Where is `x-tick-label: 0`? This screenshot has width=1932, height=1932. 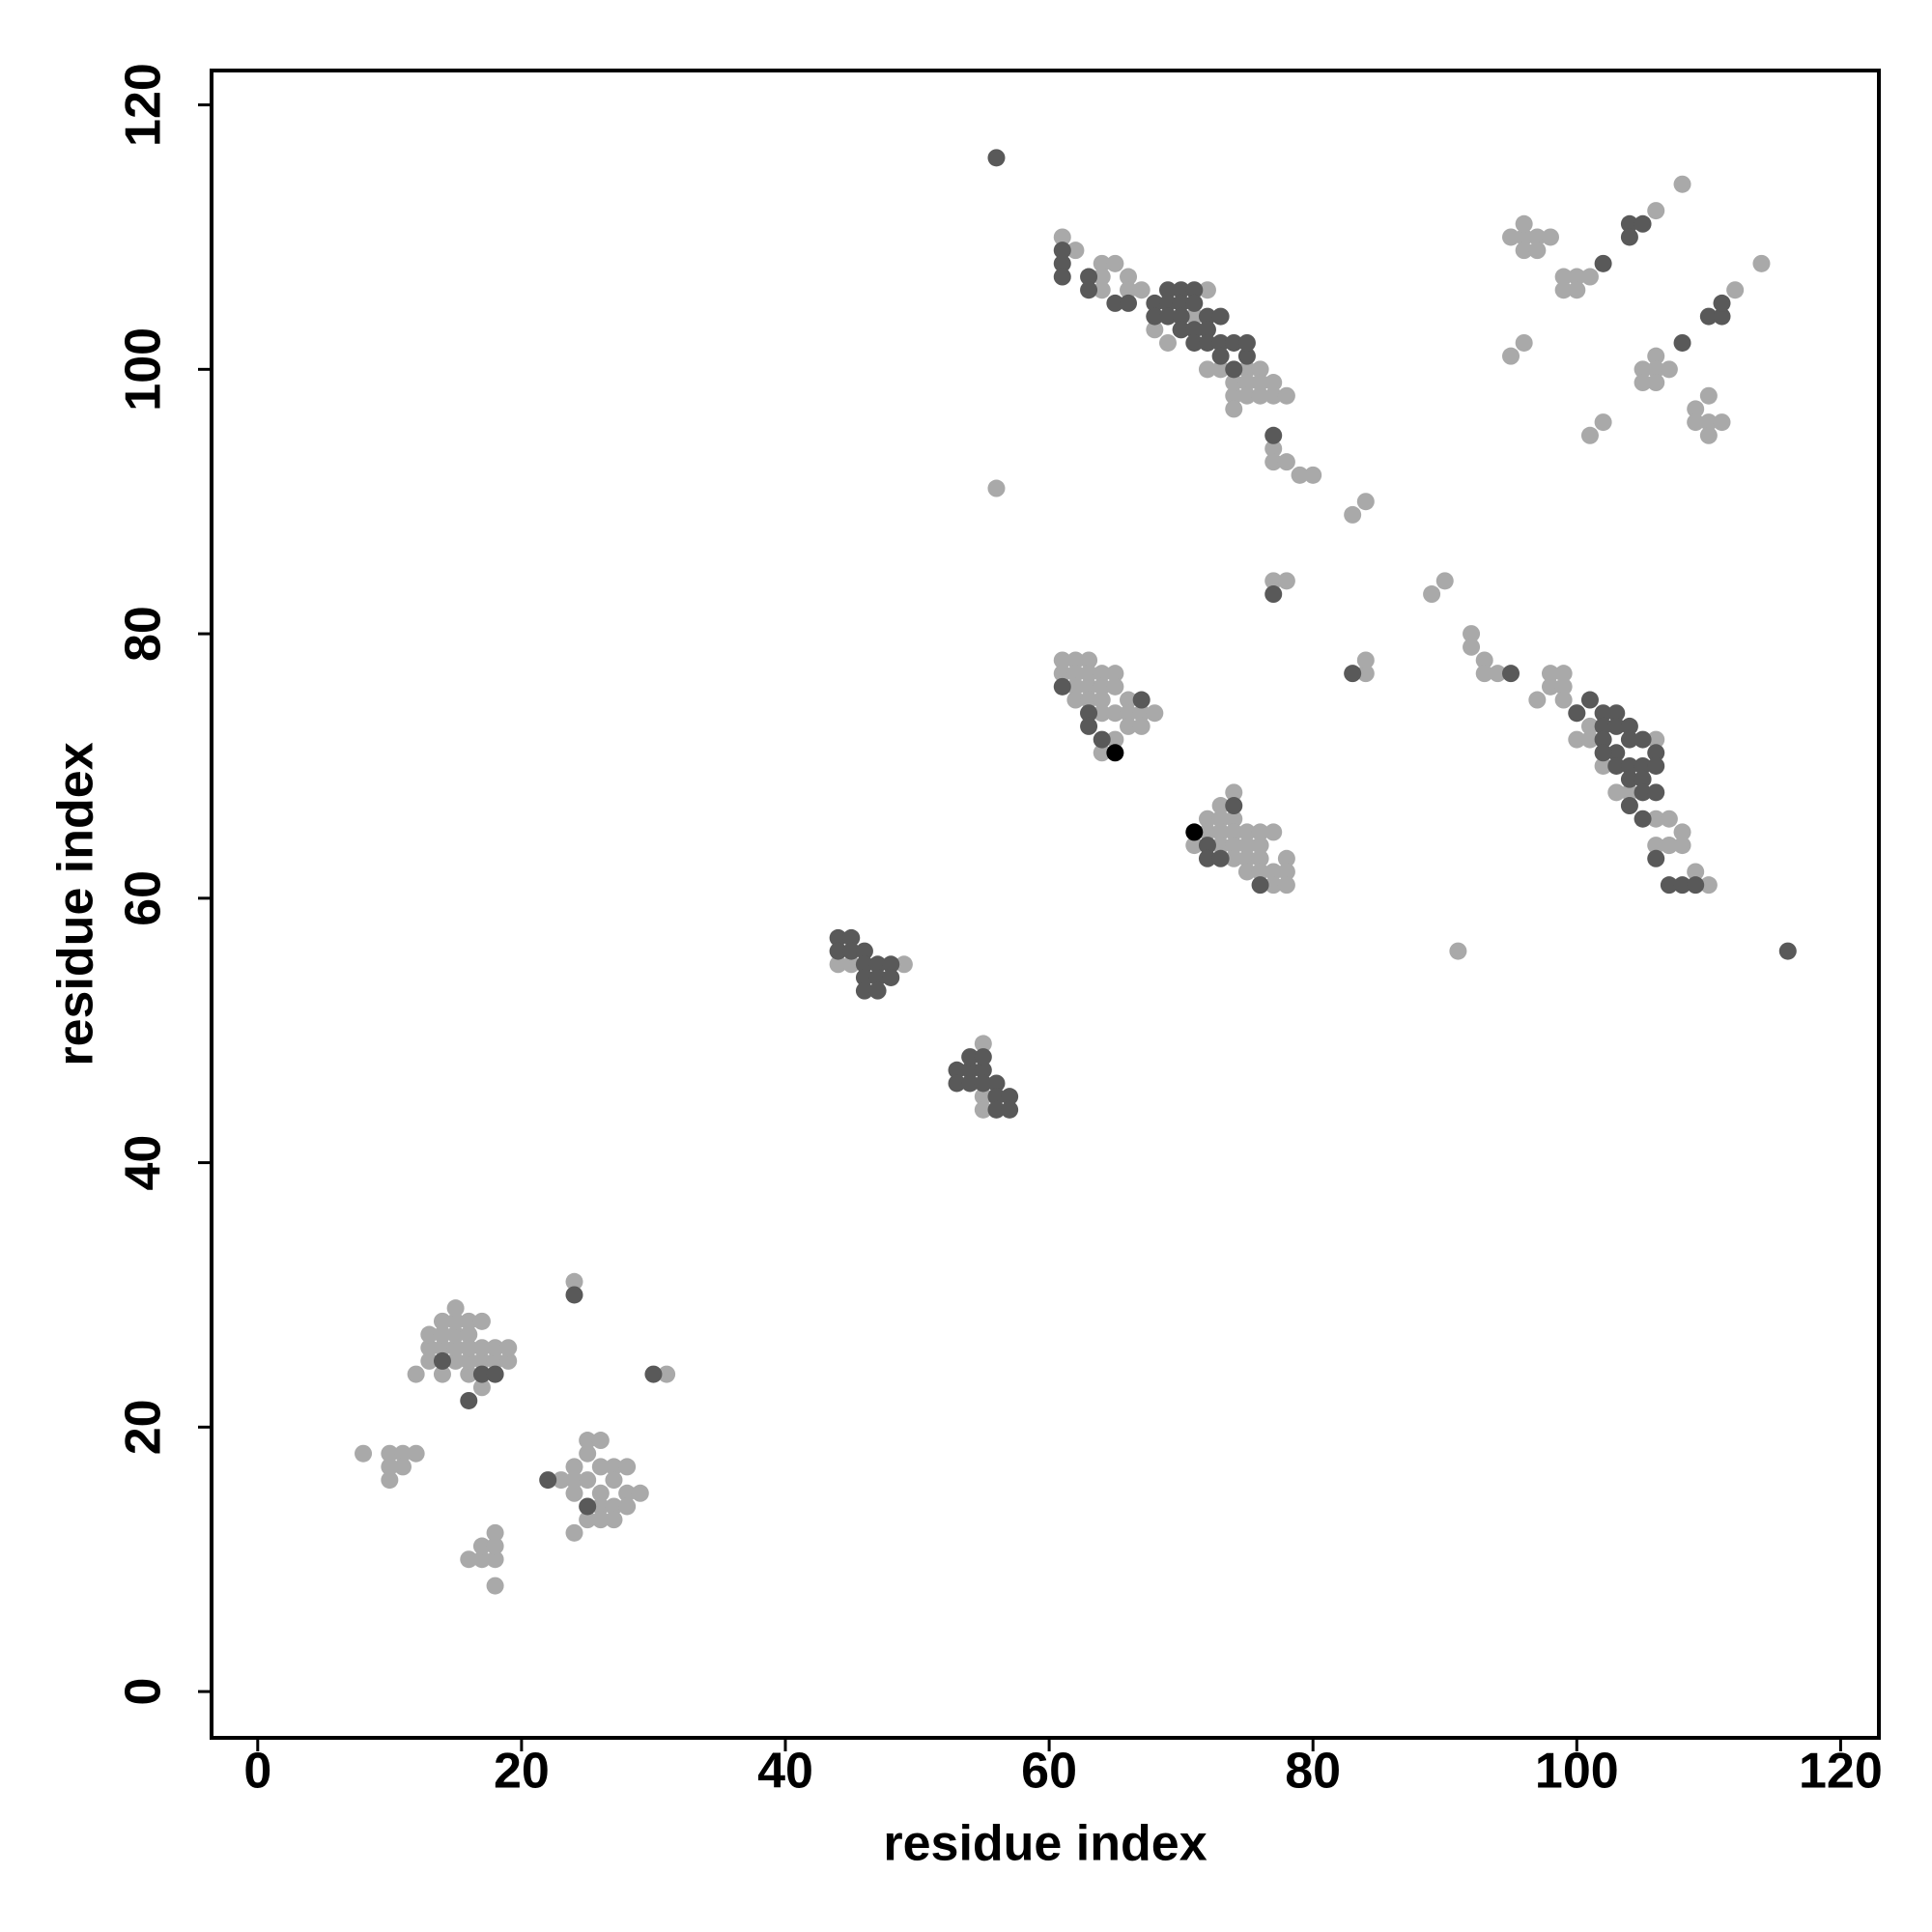 x-tick-label: 0 is located at coordinates (257, 1772).